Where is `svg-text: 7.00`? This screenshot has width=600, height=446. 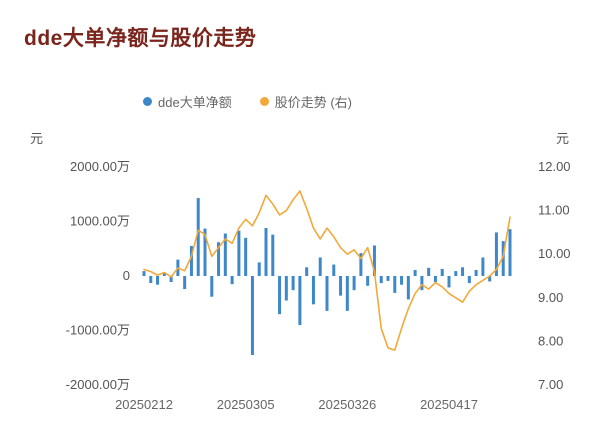
svg-text: 7.00 is located at coordinates (550, 384).